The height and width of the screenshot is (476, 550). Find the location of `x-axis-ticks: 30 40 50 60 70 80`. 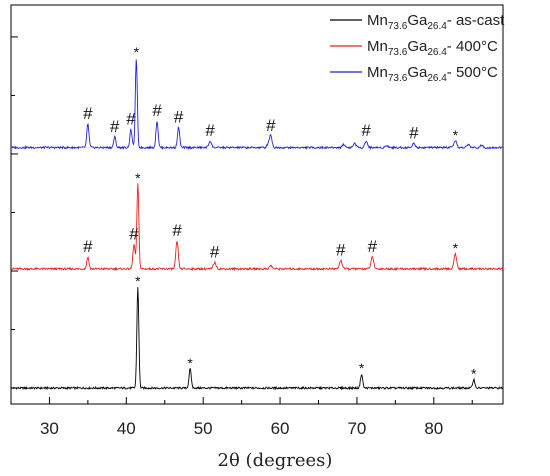

x-axis-ticks: 30 40 50 60 70 80 is located at coordinates (241, 417).